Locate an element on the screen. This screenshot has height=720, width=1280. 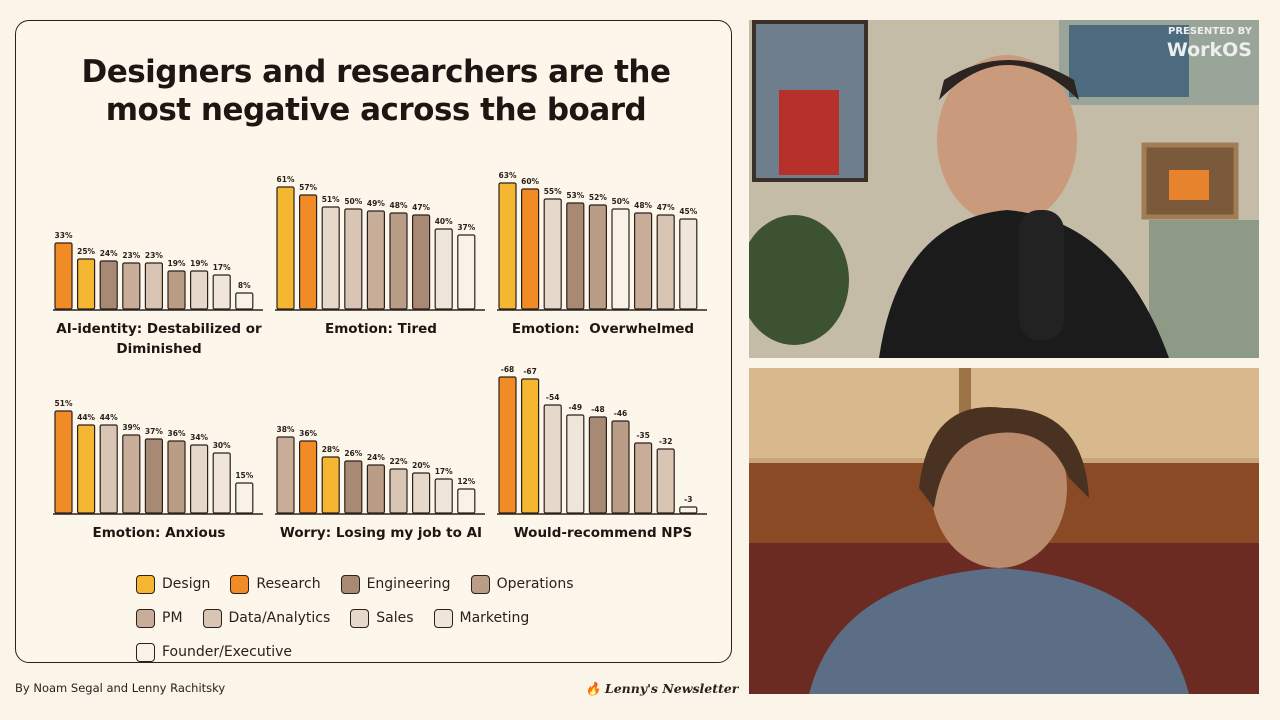
brand-name: Lenny's Newsletter is located at coordinates (671, 688).